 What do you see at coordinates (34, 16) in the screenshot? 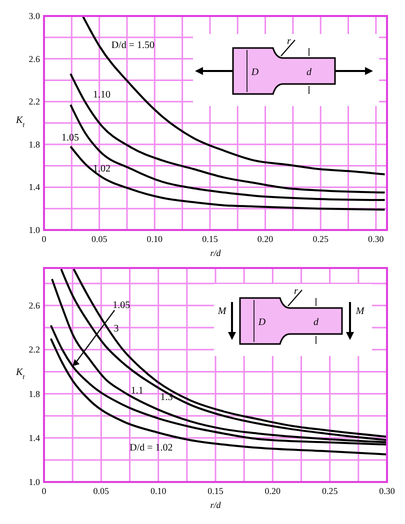
I see `y-tick-label: 3.0` at bounding box center [34, 16].